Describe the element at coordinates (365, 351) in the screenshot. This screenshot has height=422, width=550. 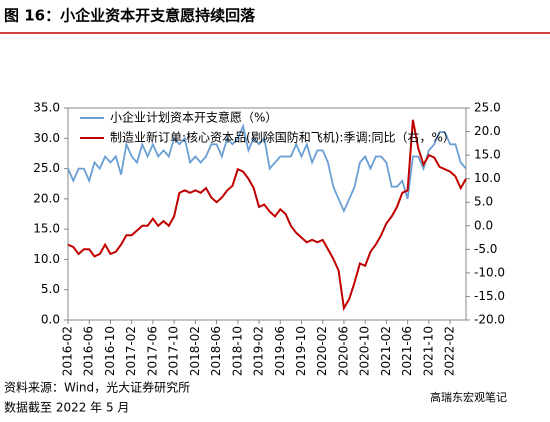
I see `x-tick-label: 2020-10` at that location.